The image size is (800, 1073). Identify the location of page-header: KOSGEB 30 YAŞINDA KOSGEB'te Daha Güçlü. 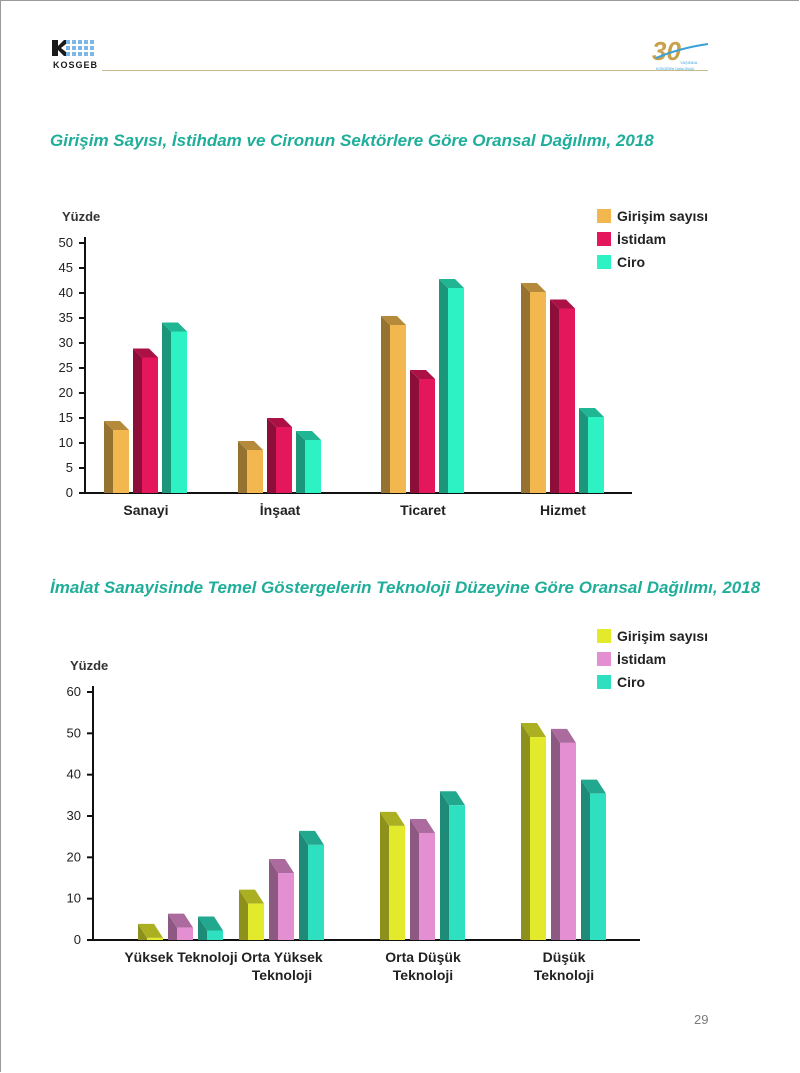
(400, 40).